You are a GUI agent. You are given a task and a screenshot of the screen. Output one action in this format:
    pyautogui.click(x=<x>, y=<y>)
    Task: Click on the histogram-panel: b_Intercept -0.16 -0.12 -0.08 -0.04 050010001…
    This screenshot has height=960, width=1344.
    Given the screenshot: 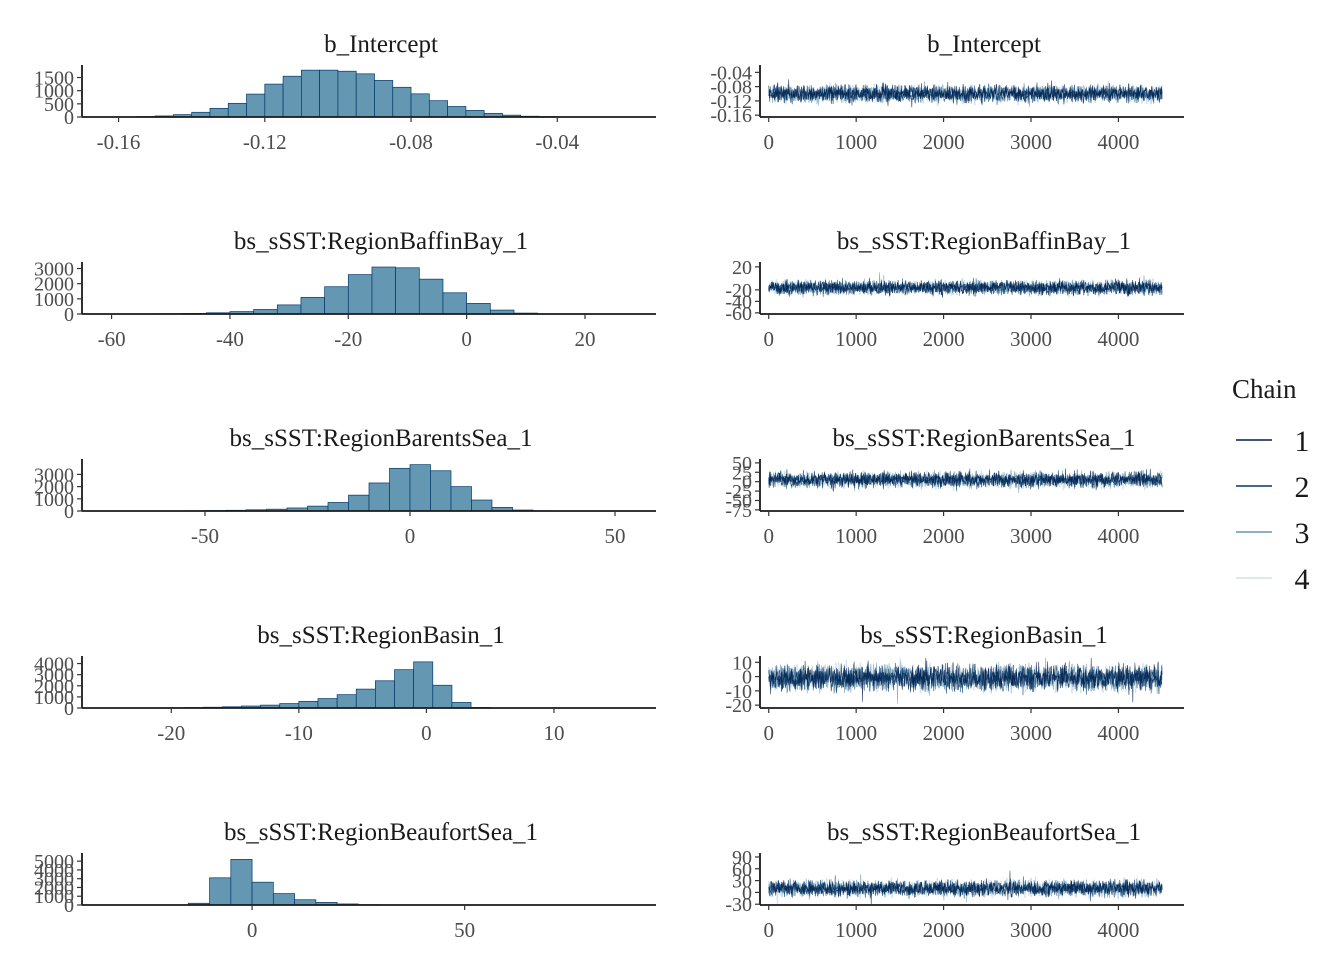 What is the action you would take?
    pyautogui.click(x=345, y=92)
    